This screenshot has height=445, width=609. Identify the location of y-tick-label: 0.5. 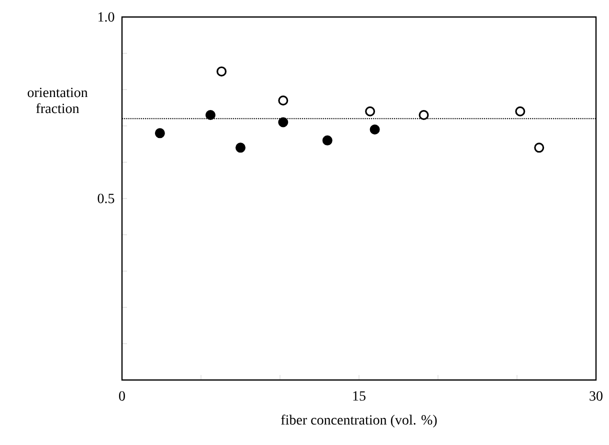
(106, 199).